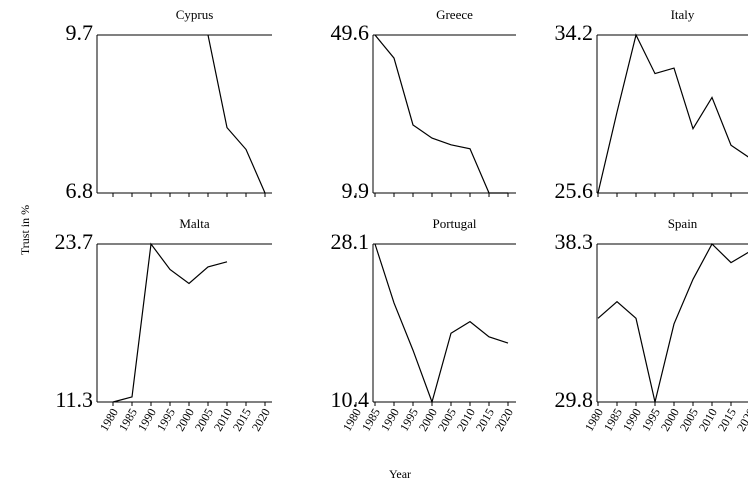 This screenshot has height=485, width=748. Describe the element at coordinates (25, 230) in the screenshot. I see `y-axis-label: Trust in %` at that location.